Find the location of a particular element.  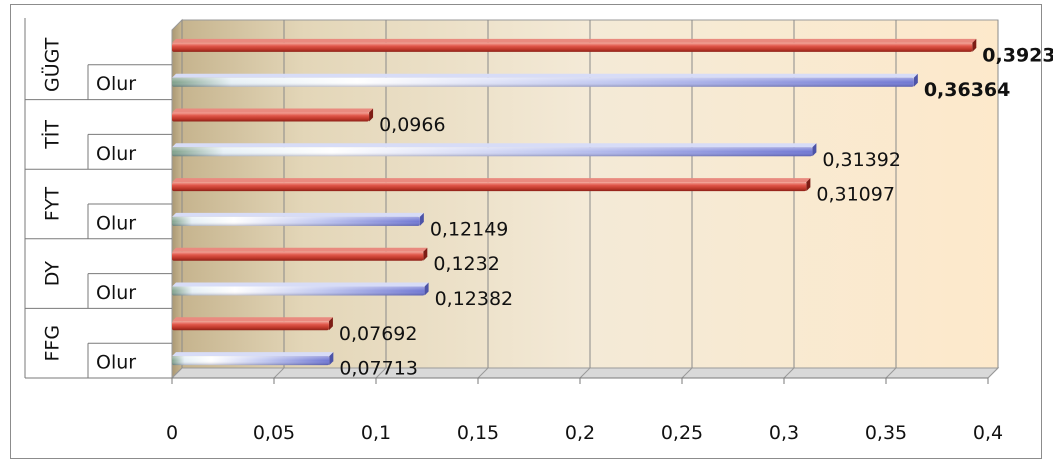

data-label: 0,07692 is located at coordinates (378, 334).